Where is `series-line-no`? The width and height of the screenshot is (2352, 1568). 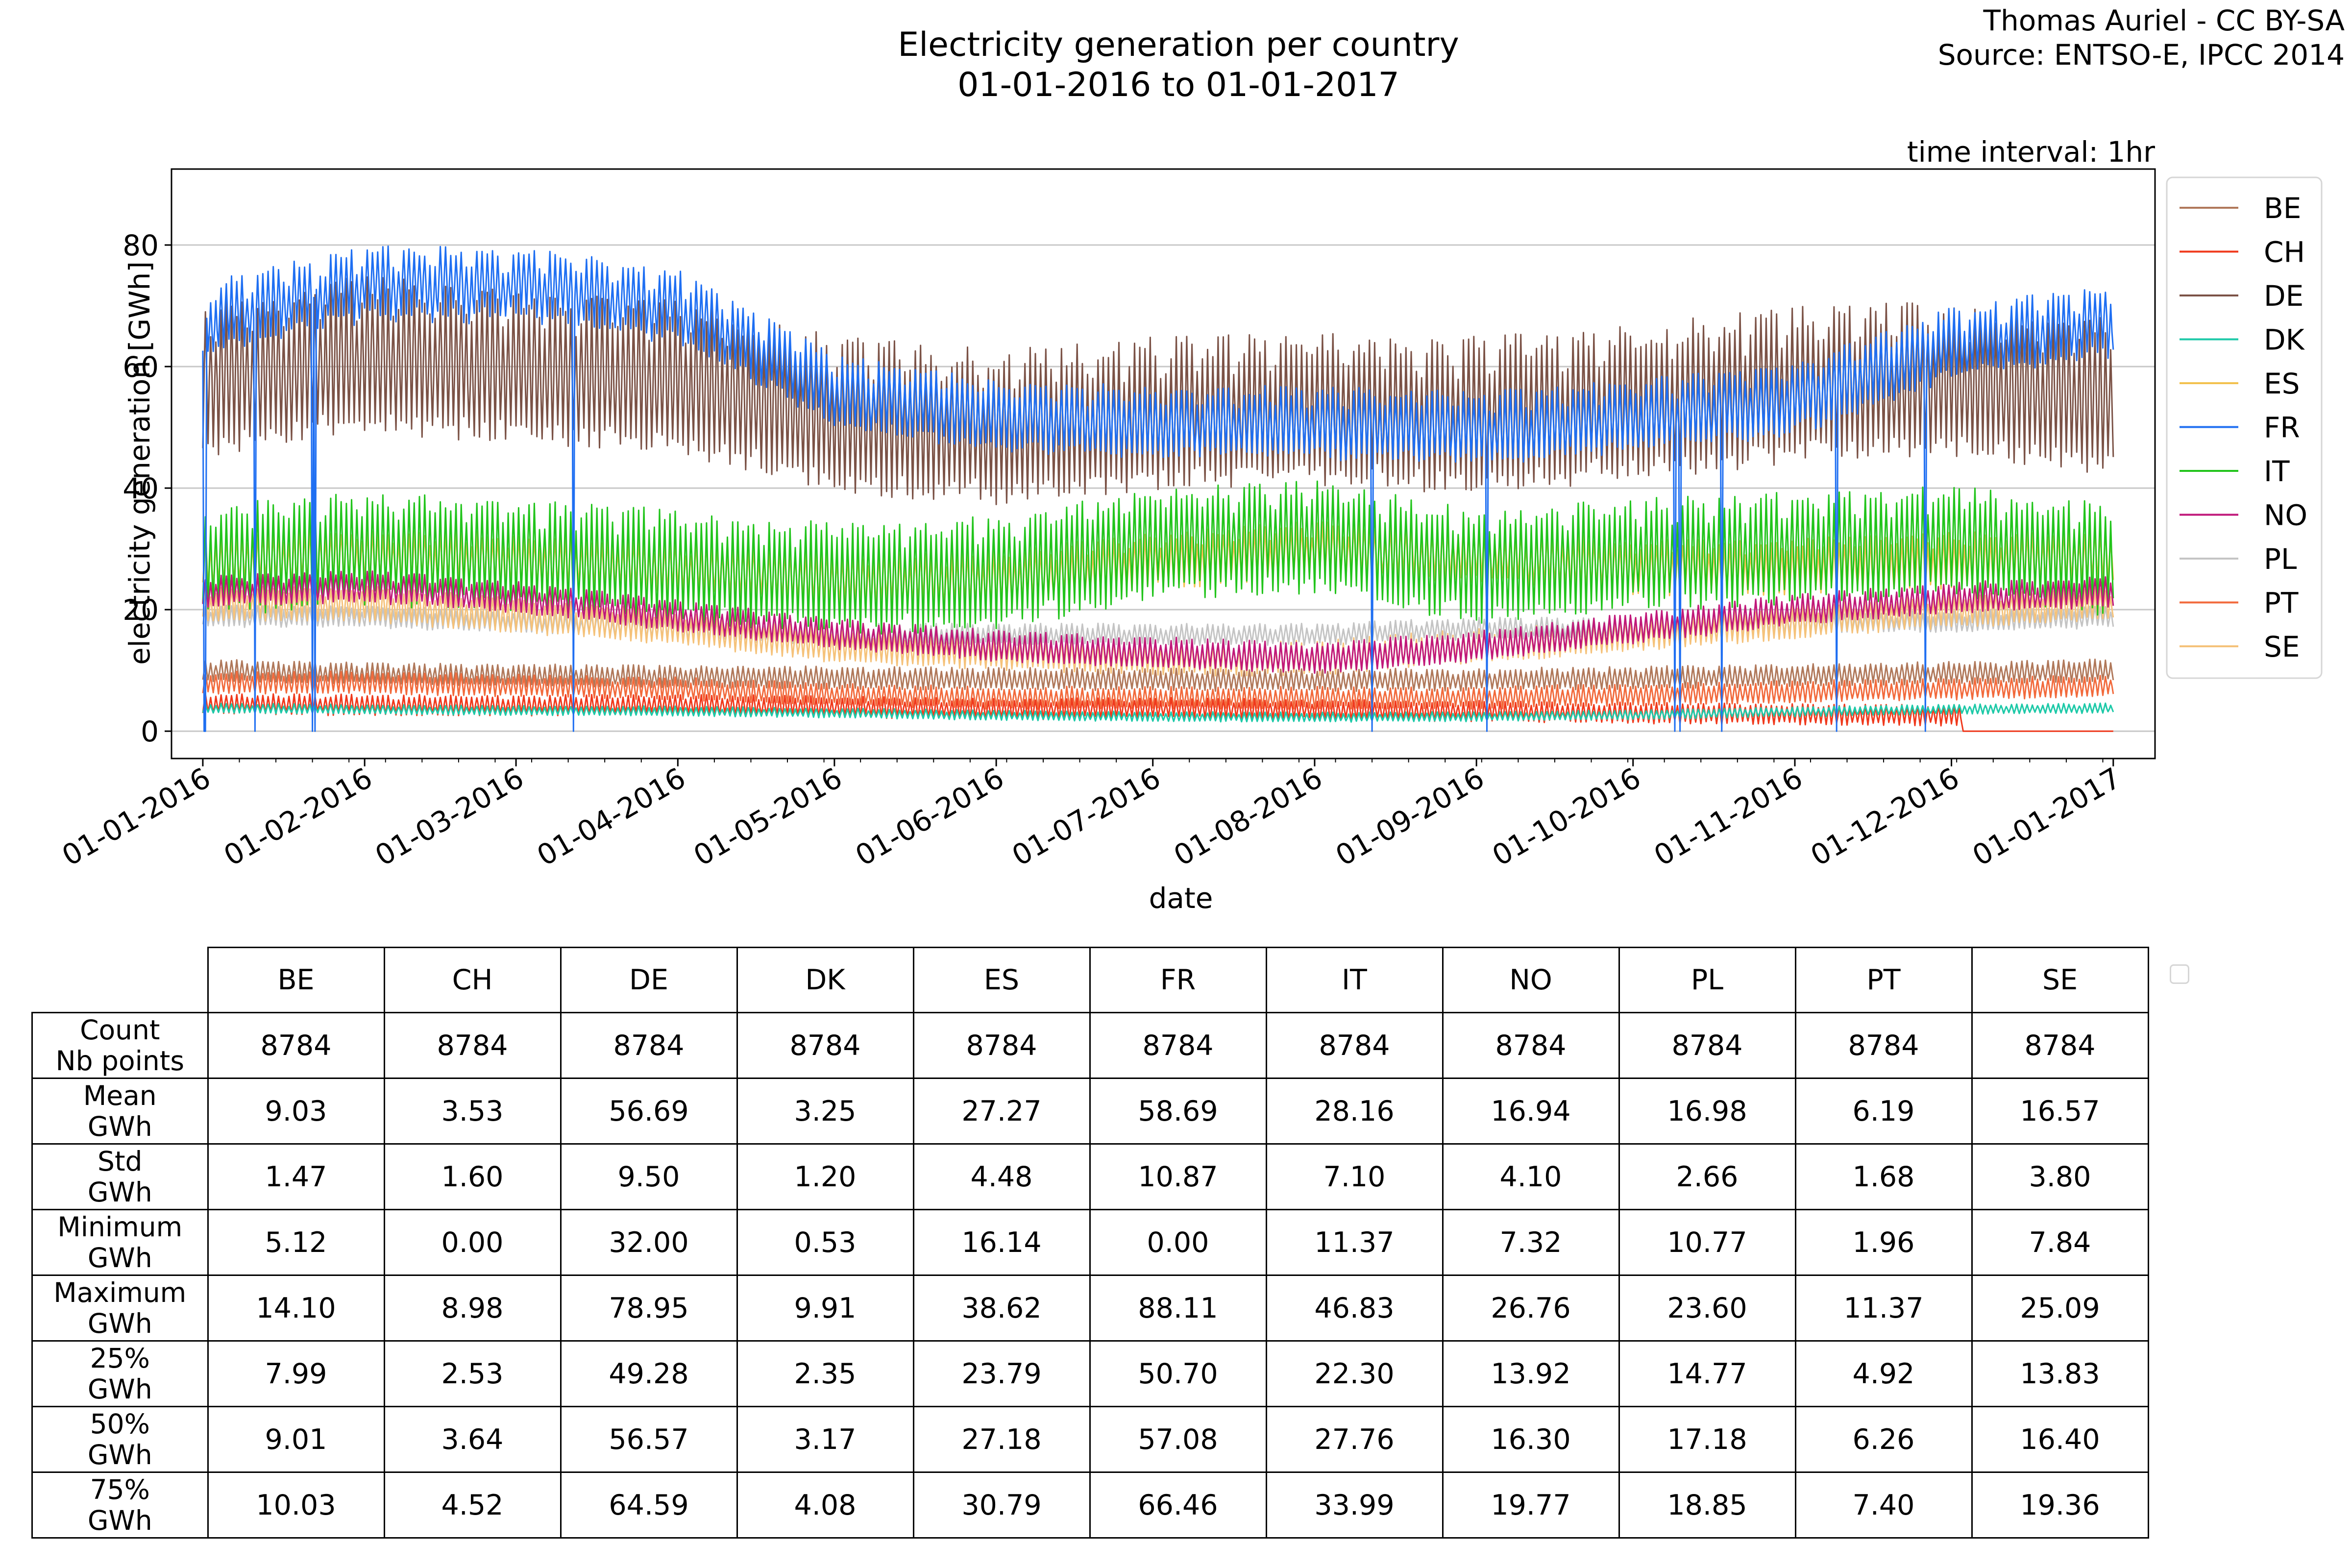 series-line-no is located at coordinates (1158, 622).